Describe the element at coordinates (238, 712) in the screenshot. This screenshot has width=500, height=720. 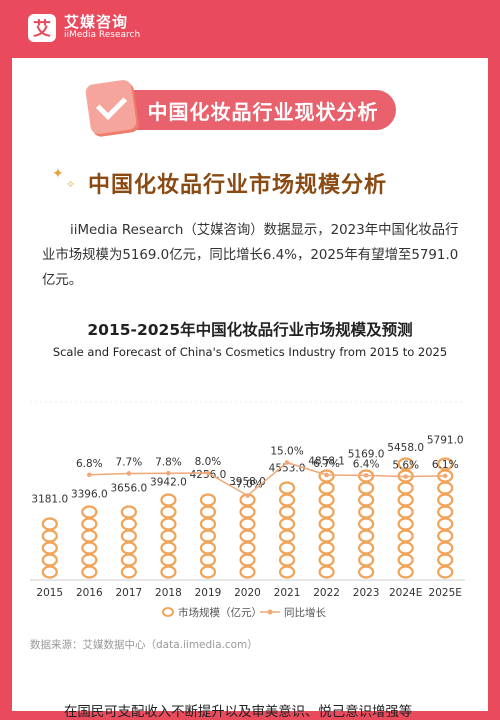
I see `body-text-continued: 在国民可支配收入不断提升以及审美意识、悦己意识增强等` at that location.